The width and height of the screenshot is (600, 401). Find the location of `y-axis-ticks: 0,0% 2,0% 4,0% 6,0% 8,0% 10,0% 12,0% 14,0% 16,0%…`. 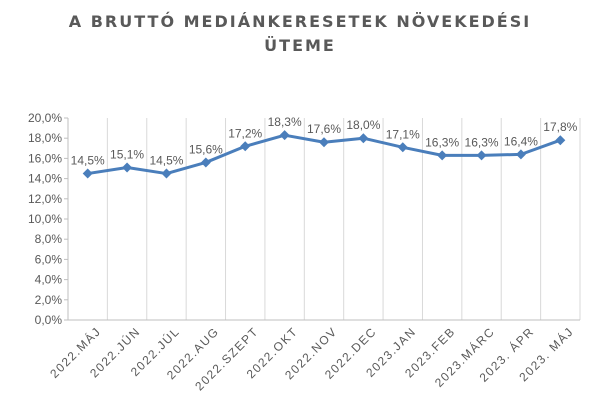

y-axis-ticks: 0,0% 2,0% 4,0% 6,0% 8,0% 10,0% 12,0% 14,0% 16,0%… is located at coordinates (48, 219).